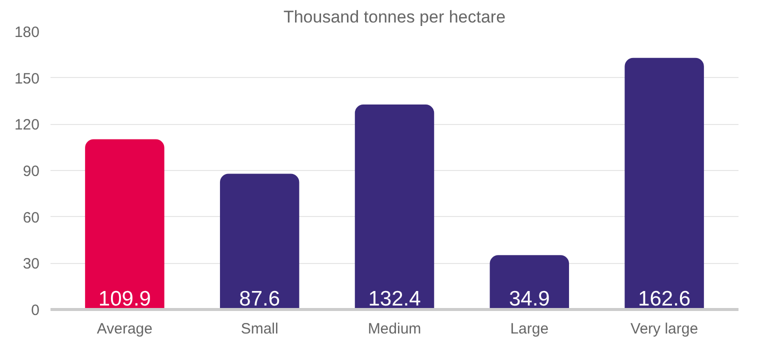  Describe the element at coordinates (31, 217) in the screenshot. I see `y-tick-label: 60` at that location.